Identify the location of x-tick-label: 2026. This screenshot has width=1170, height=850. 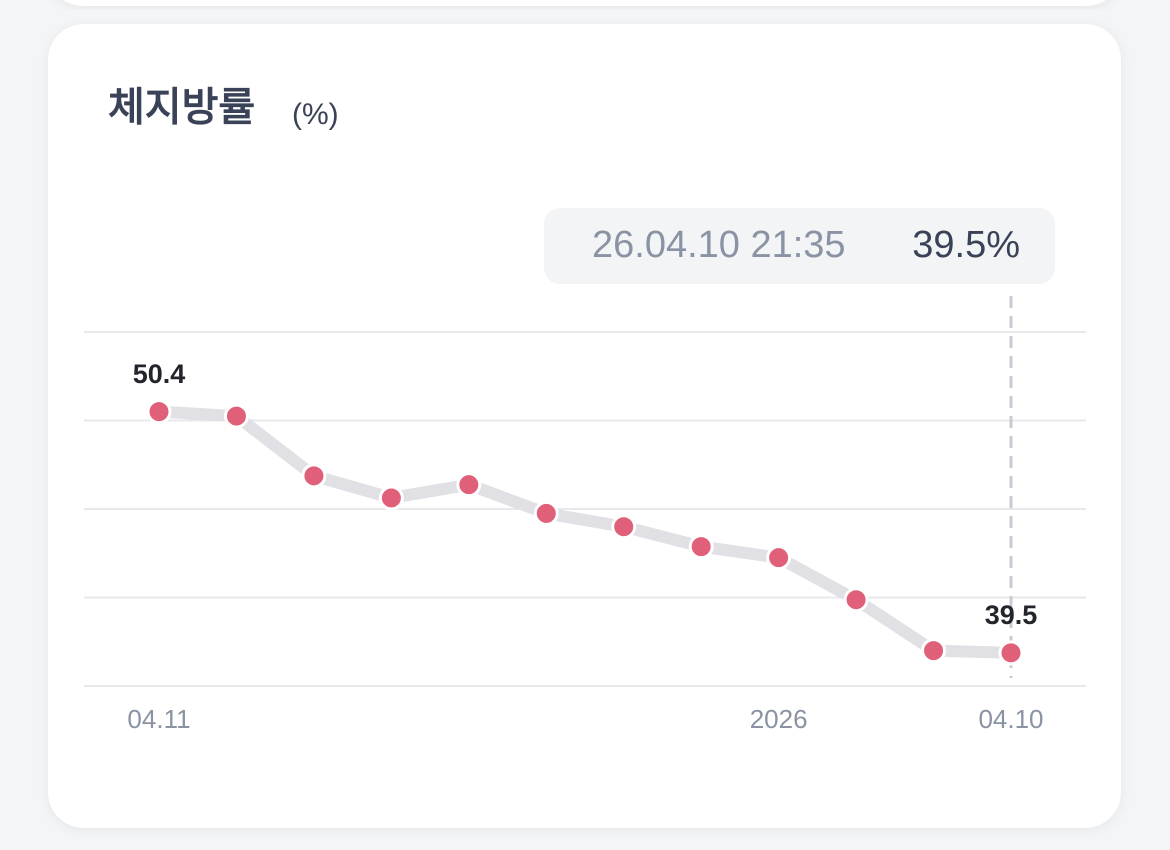
(779, 719).